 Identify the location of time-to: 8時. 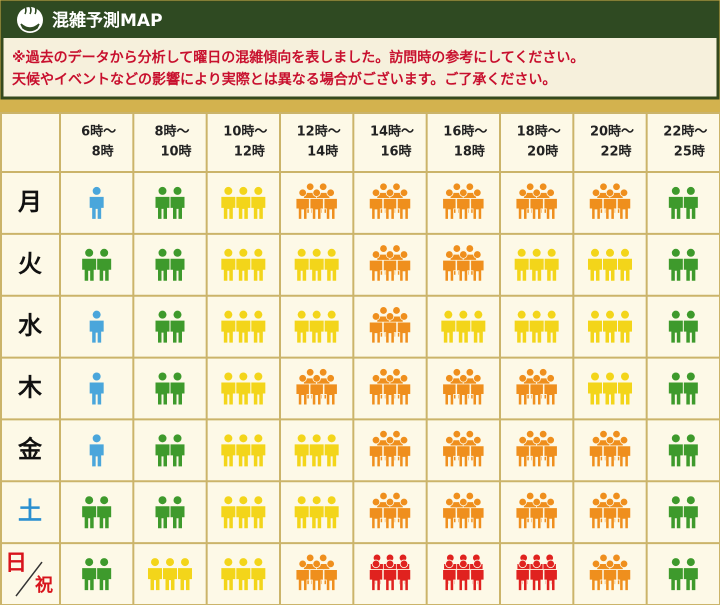
(103, 152).